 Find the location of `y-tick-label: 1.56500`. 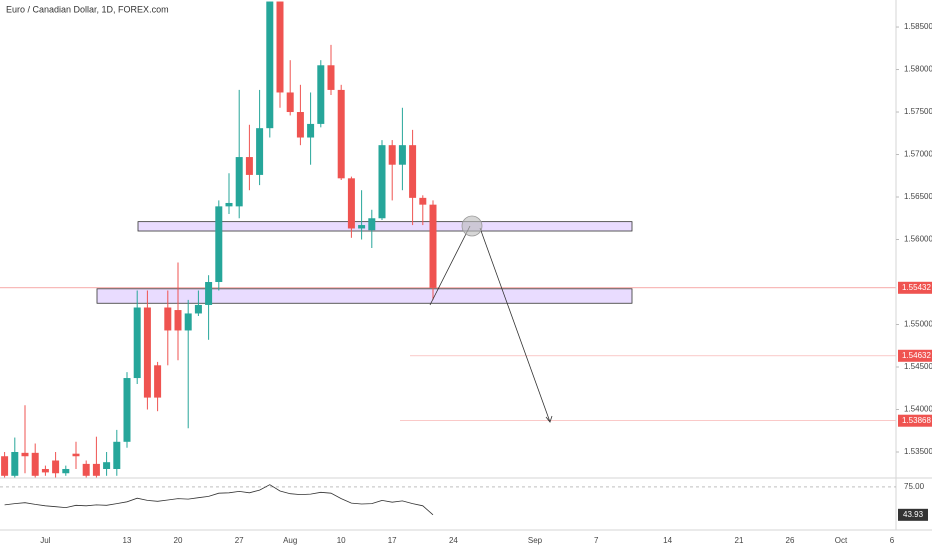

y-tick-label: 1.56500 is located at coordinates (918, 196).